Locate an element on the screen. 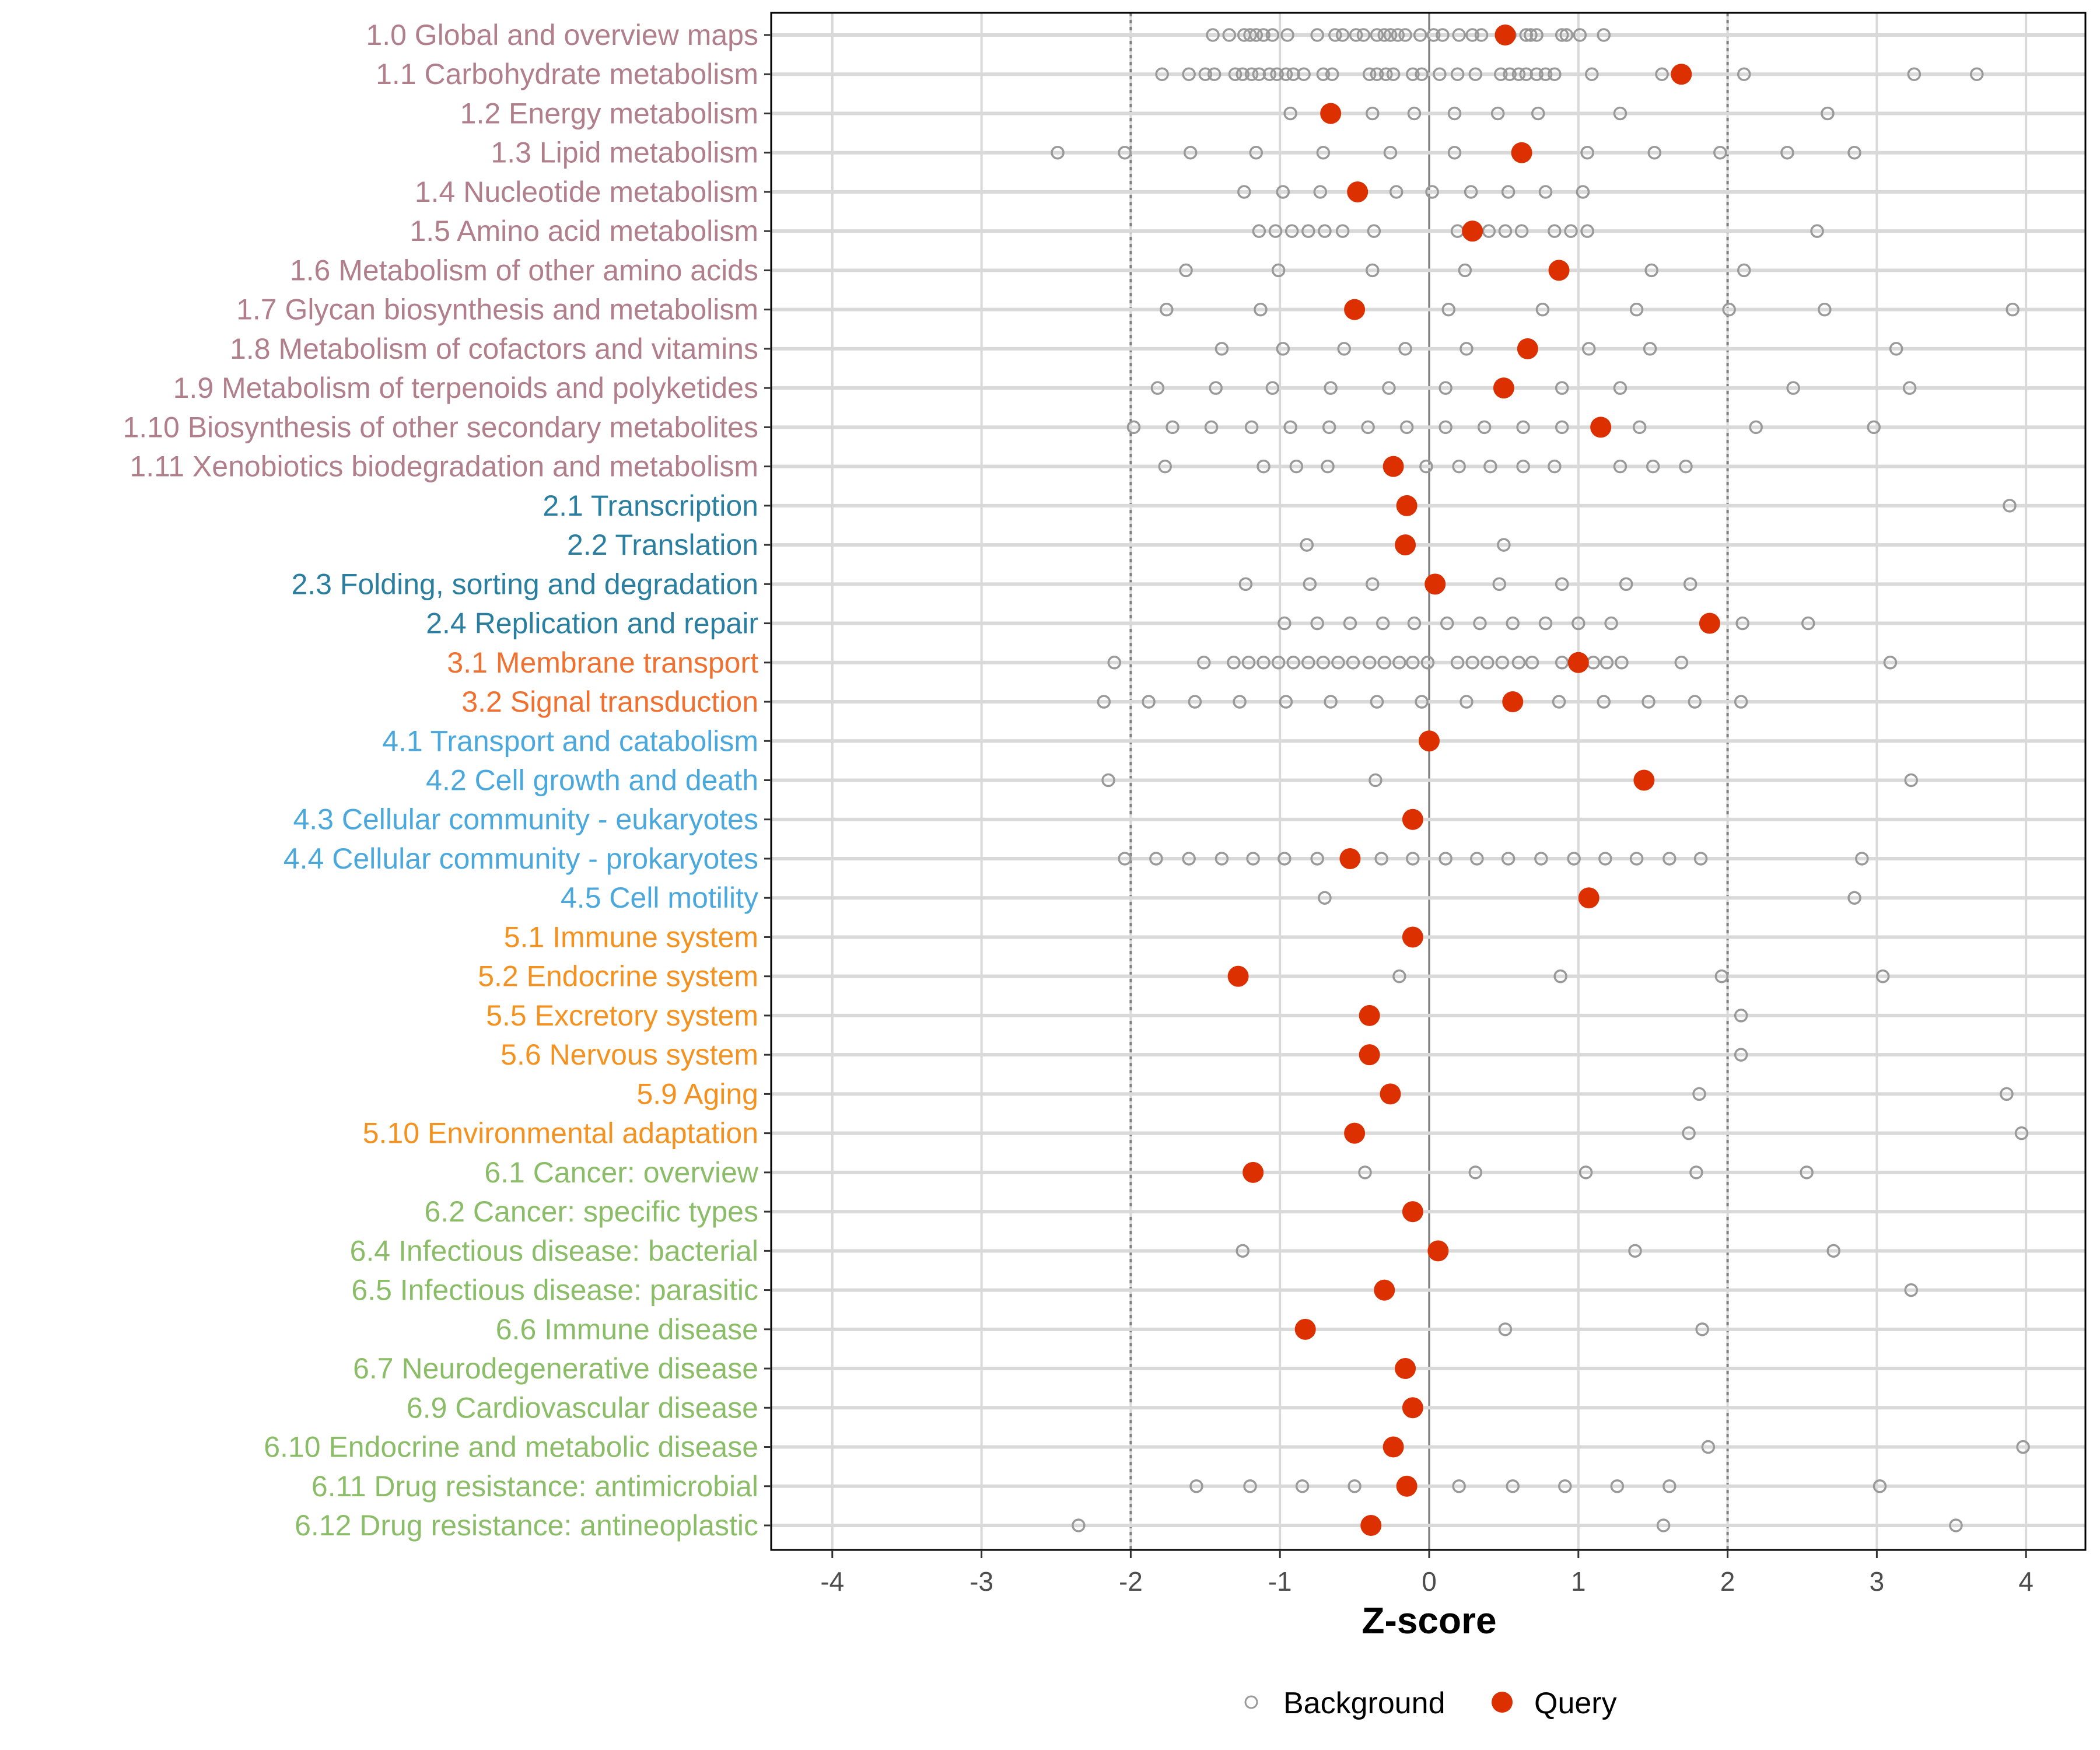 The width and height of the screenshot is (2100, 1750). category-label: 6.11 Drug resistance: antimicrobial is located at coordinates (535, 1486).